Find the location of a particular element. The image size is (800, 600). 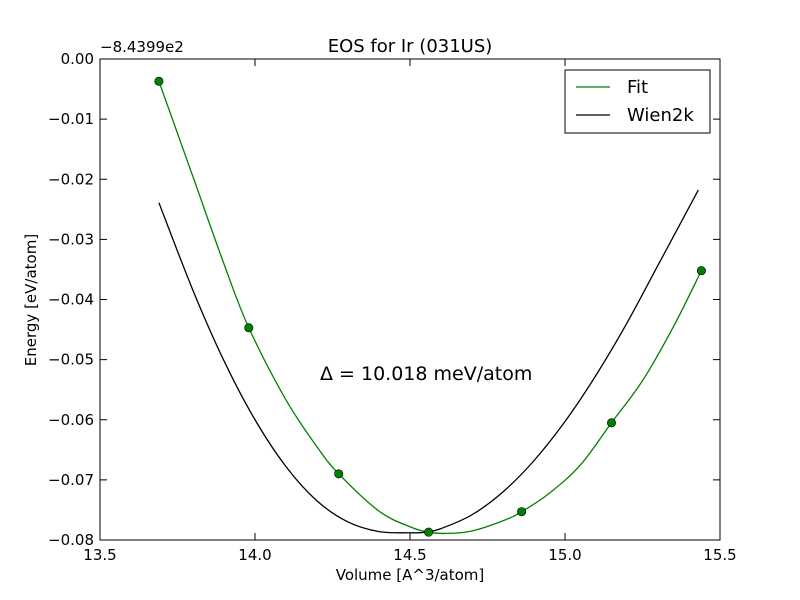

x-tick-label: 14.0 is located at coordinates (254, 555).